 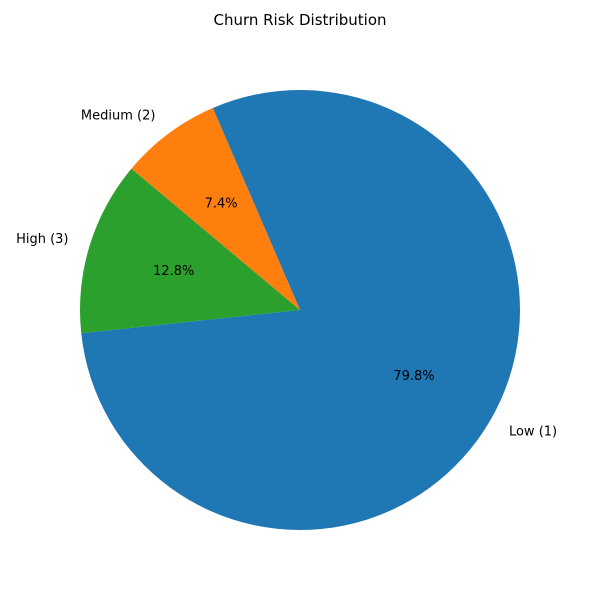 I want to click on slice-label-0: High (3), so click(x=42, y=239).